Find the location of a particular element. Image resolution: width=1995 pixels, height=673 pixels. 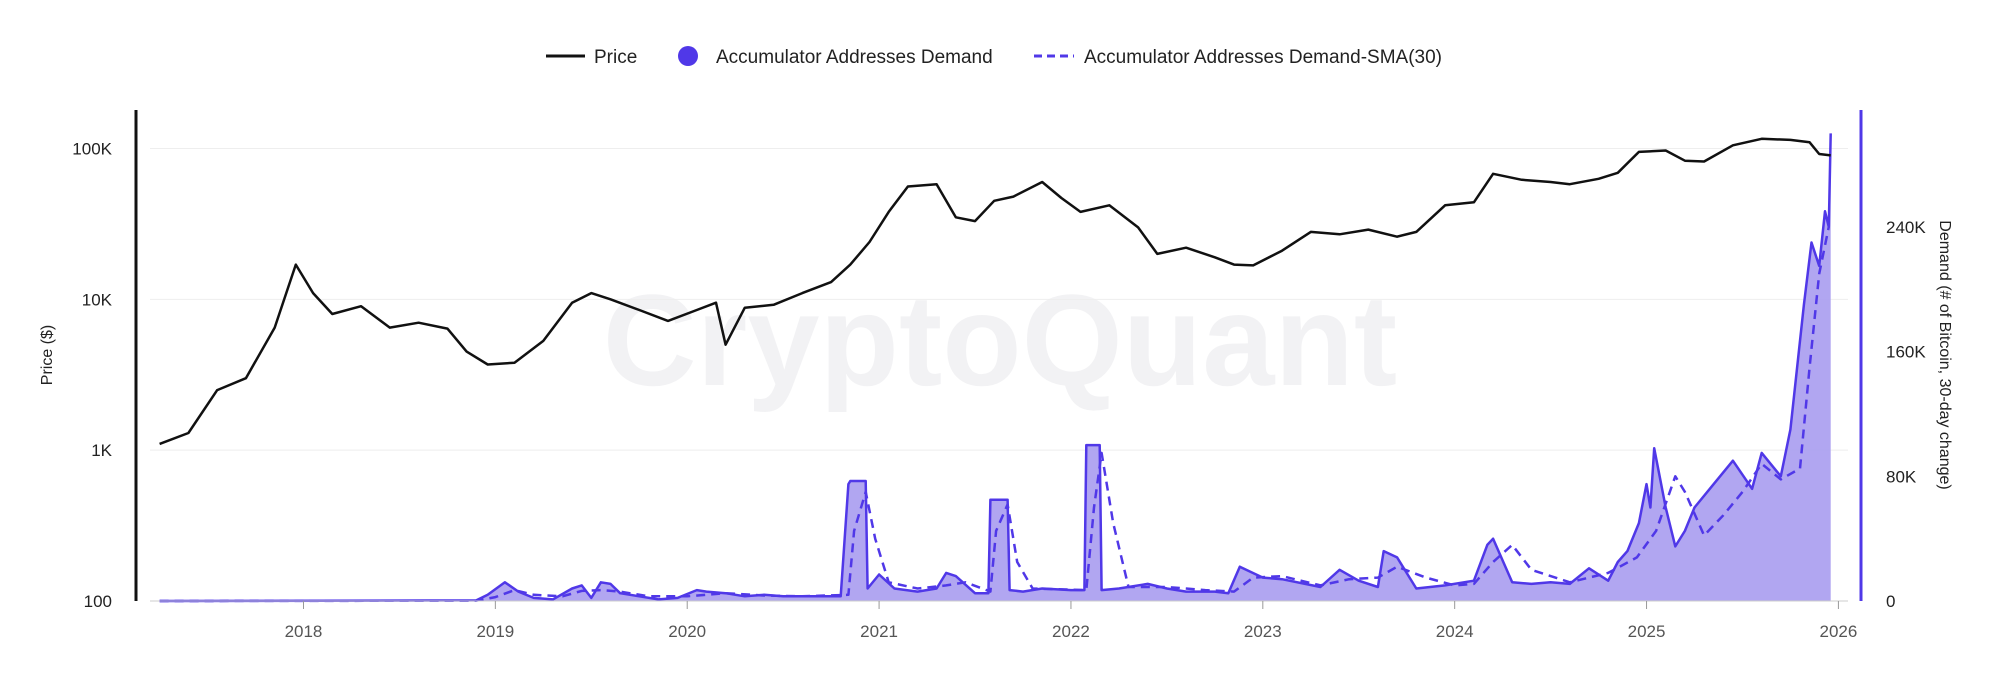

legend-item-demand: Accumulator Addresses Demand is located at coordinates (835, 57).